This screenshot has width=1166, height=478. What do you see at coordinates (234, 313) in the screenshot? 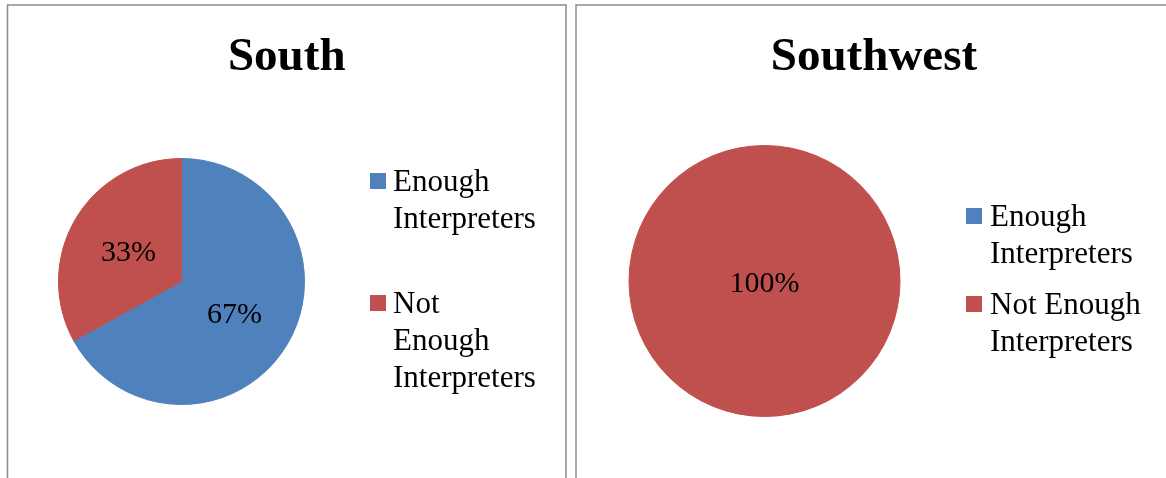
I see `data-label: 67%` at bounding box center [234, 313].